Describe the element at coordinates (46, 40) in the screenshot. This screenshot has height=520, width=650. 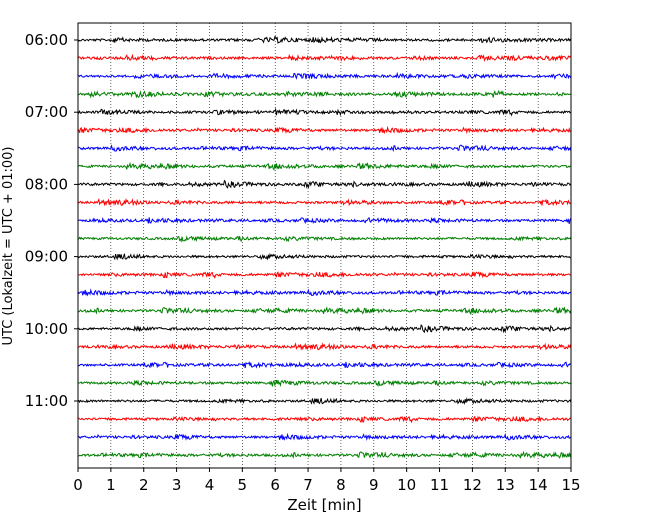
I see `y-tick-label: 06:00` at that location.